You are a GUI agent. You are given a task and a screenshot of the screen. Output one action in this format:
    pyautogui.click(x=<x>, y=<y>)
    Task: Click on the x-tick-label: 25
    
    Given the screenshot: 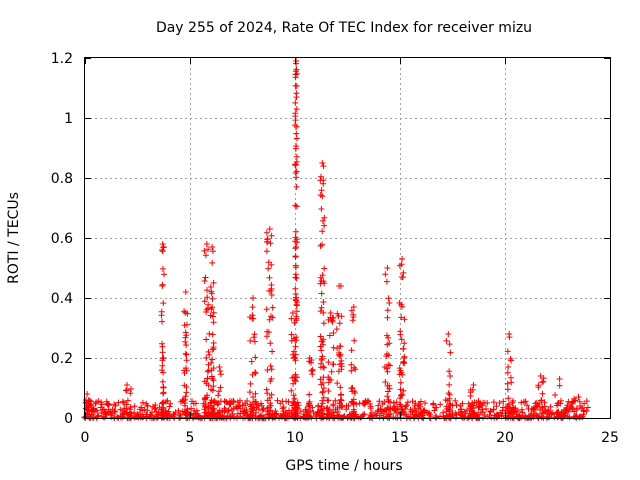 What is the action you would take?
    pyautogui.click(x=610, y=438)
    